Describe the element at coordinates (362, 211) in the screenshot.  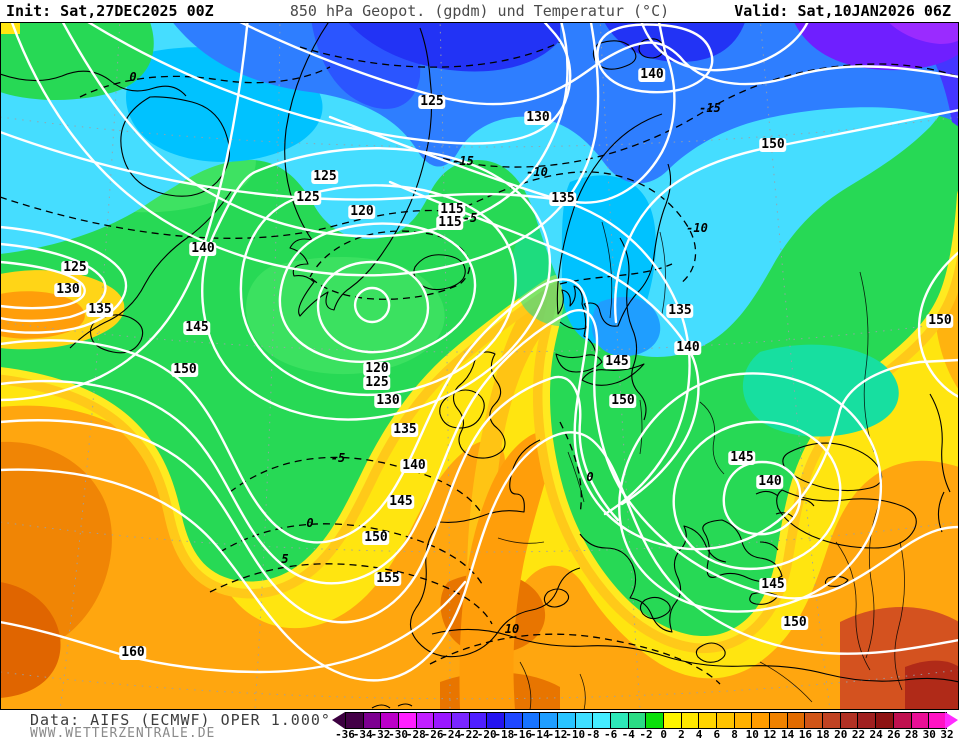
I see `geopotential-contour-label: 120` at that location.